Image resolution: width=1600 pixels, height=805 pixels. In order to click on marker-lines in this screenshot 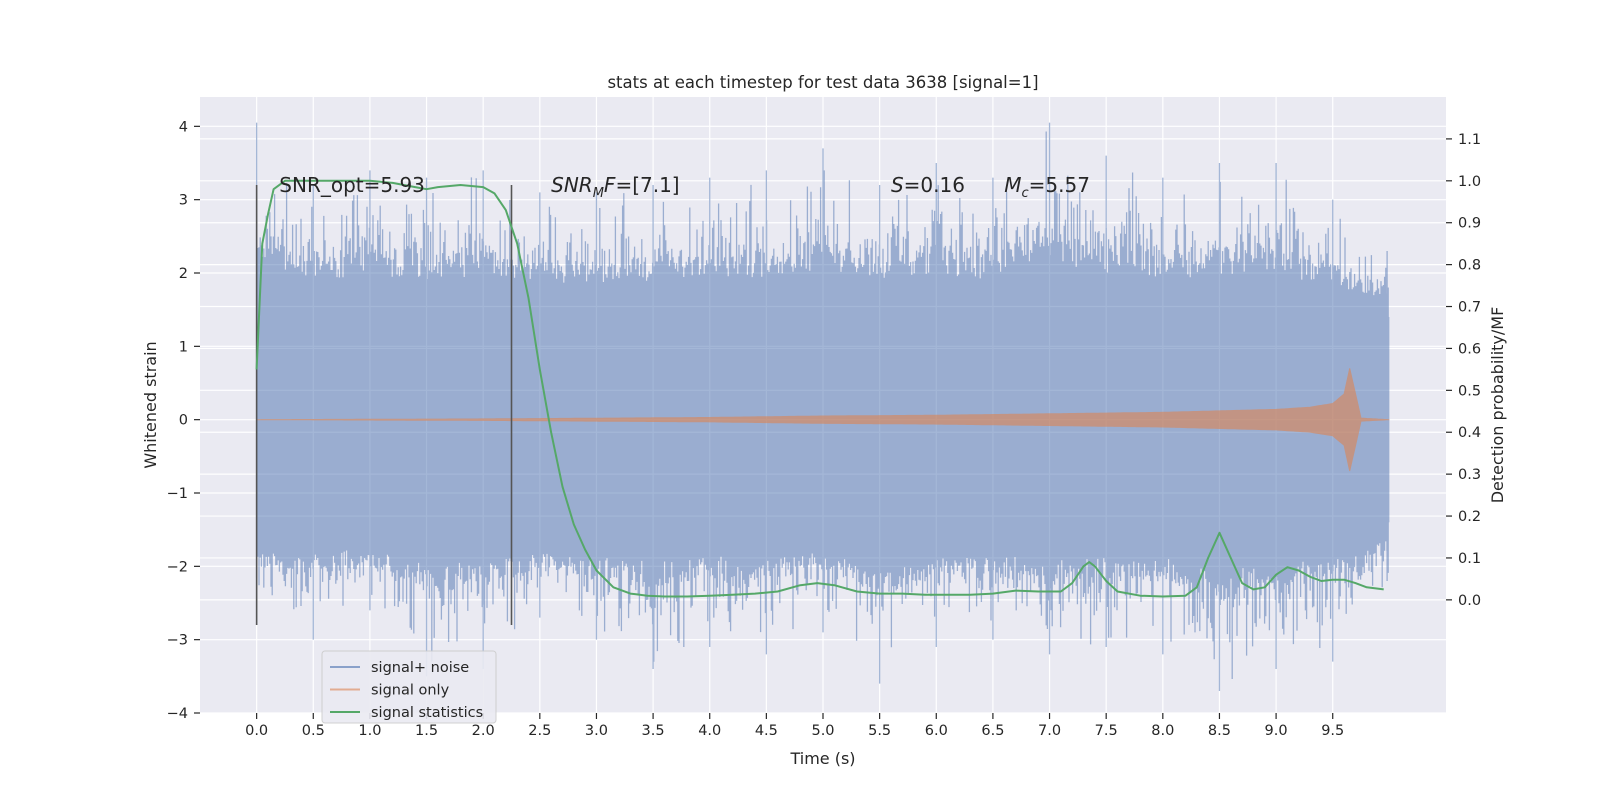, I will do `click(384, 405)`.